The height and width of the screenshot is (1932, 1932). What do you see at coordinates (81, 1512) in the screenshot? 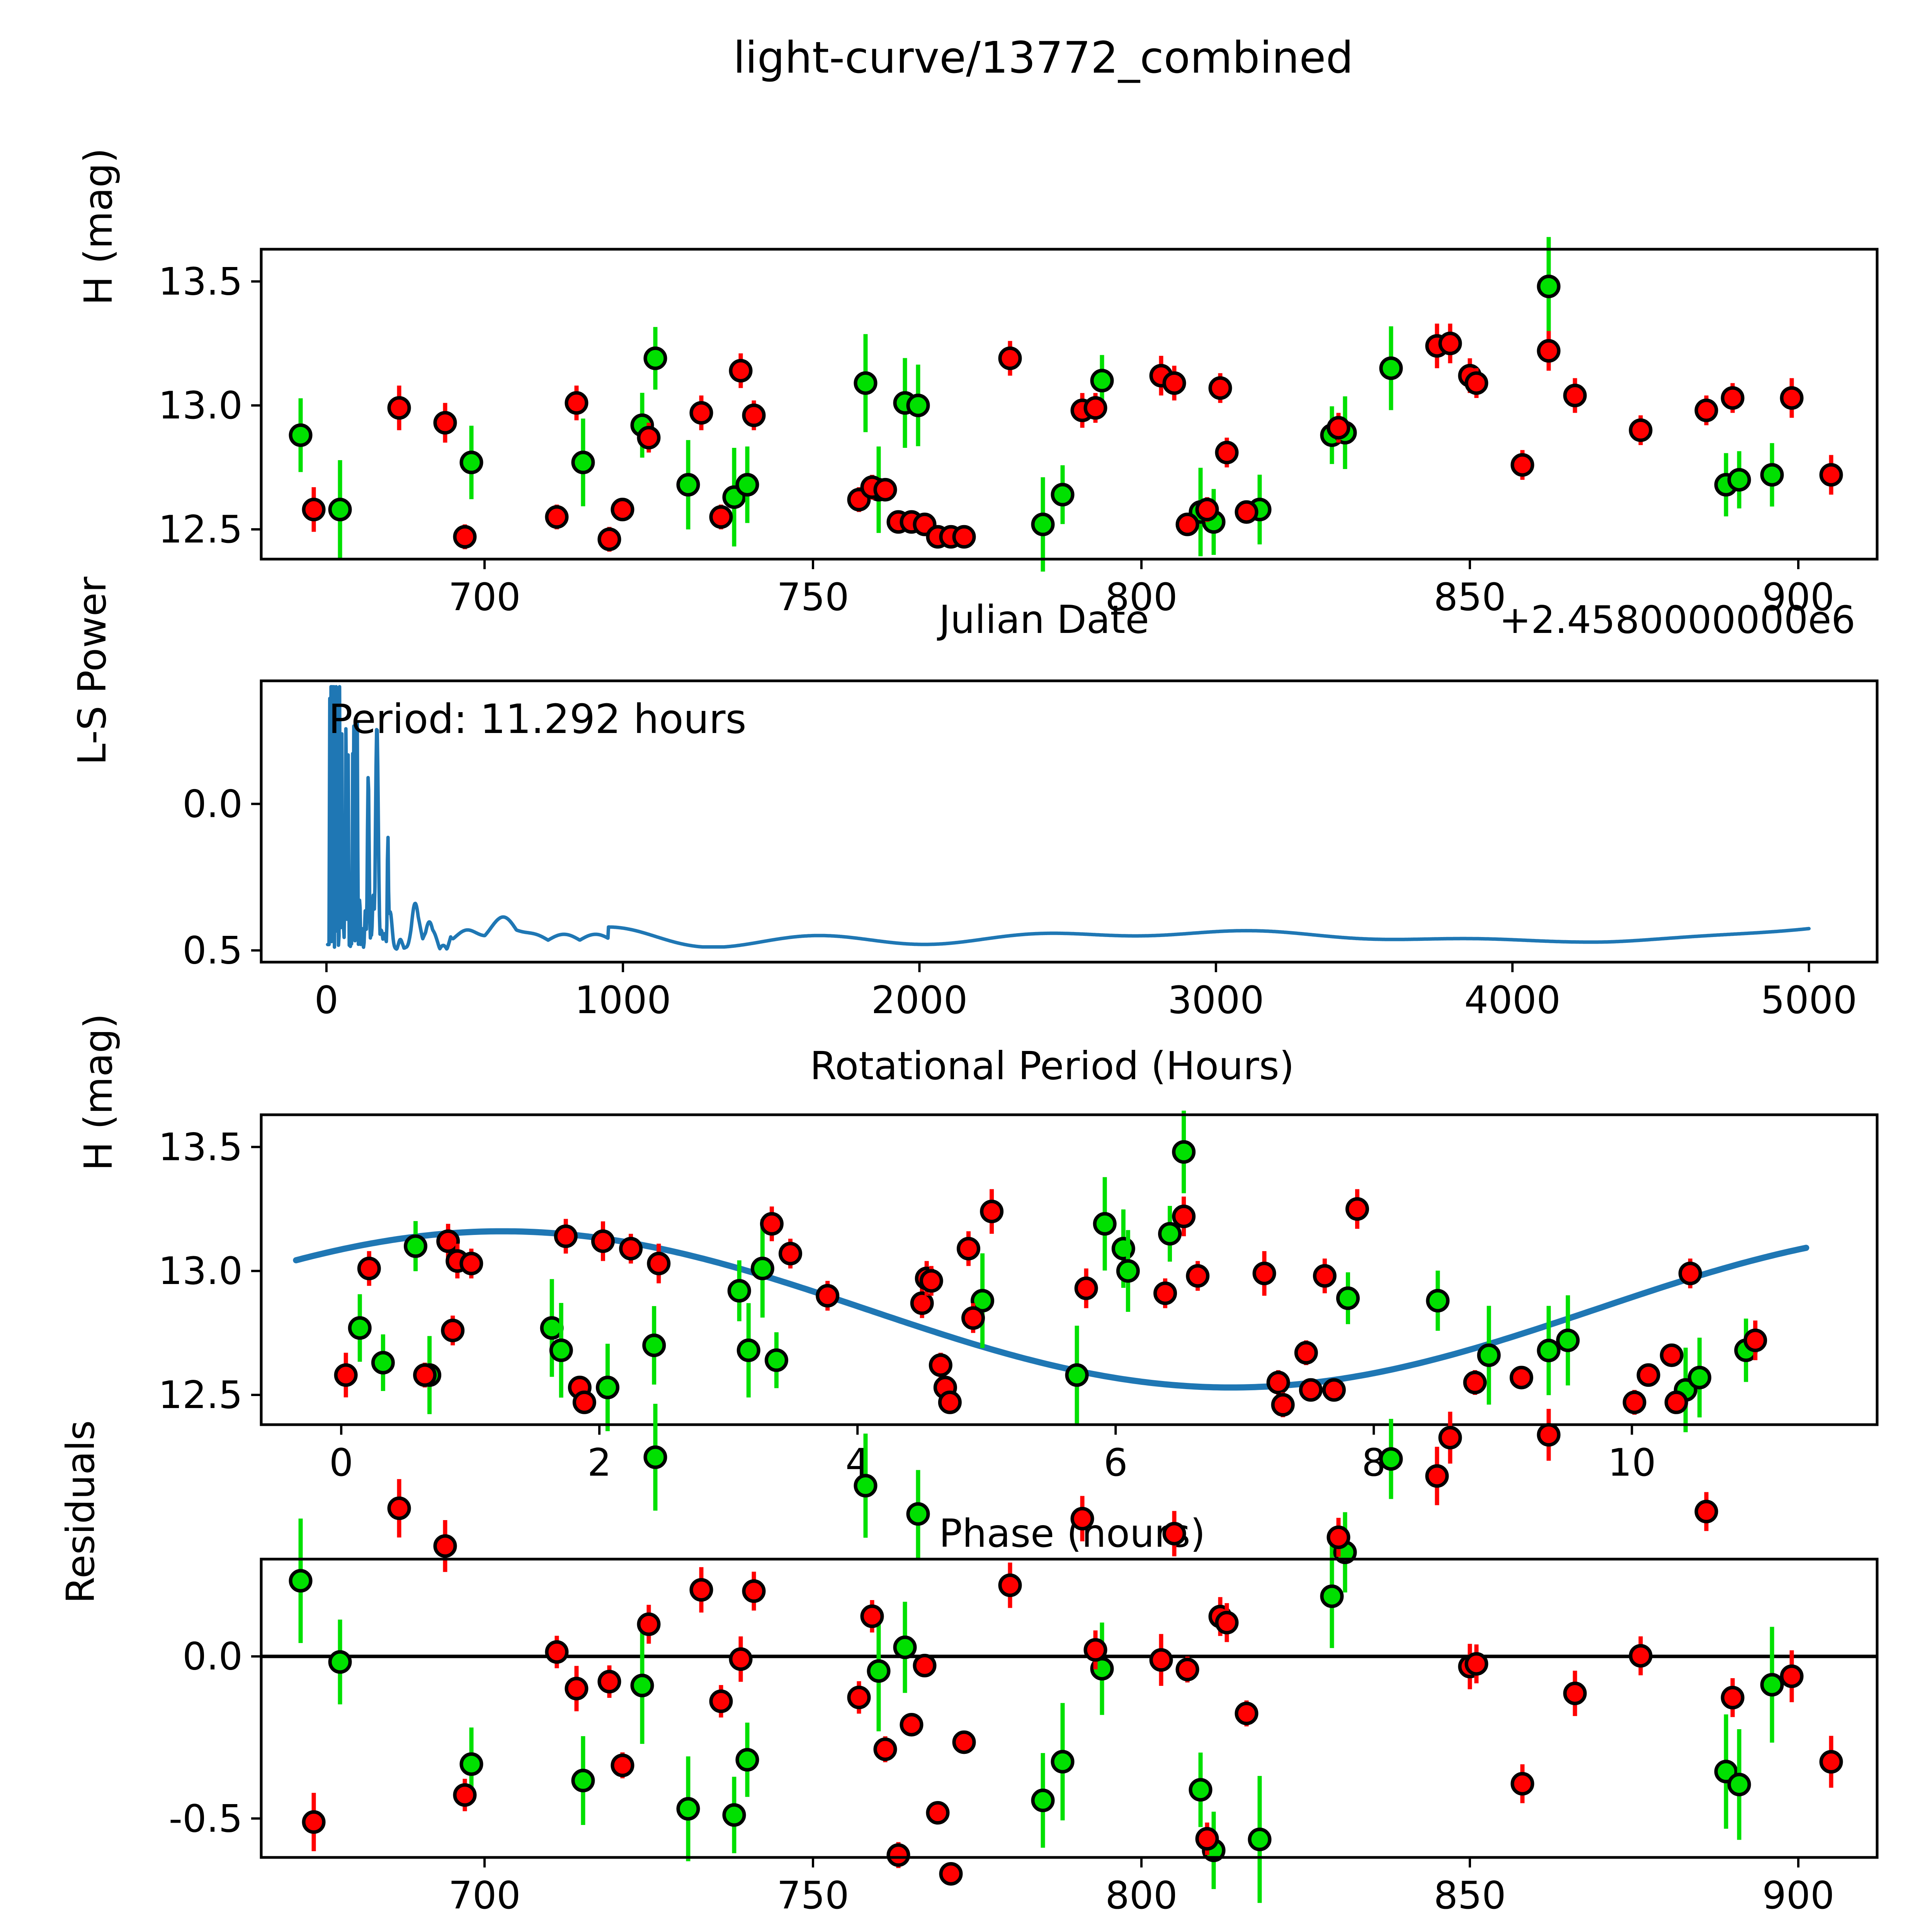
I see `residuals-ylabel: Residuals` at bounding box center [81, 1512].